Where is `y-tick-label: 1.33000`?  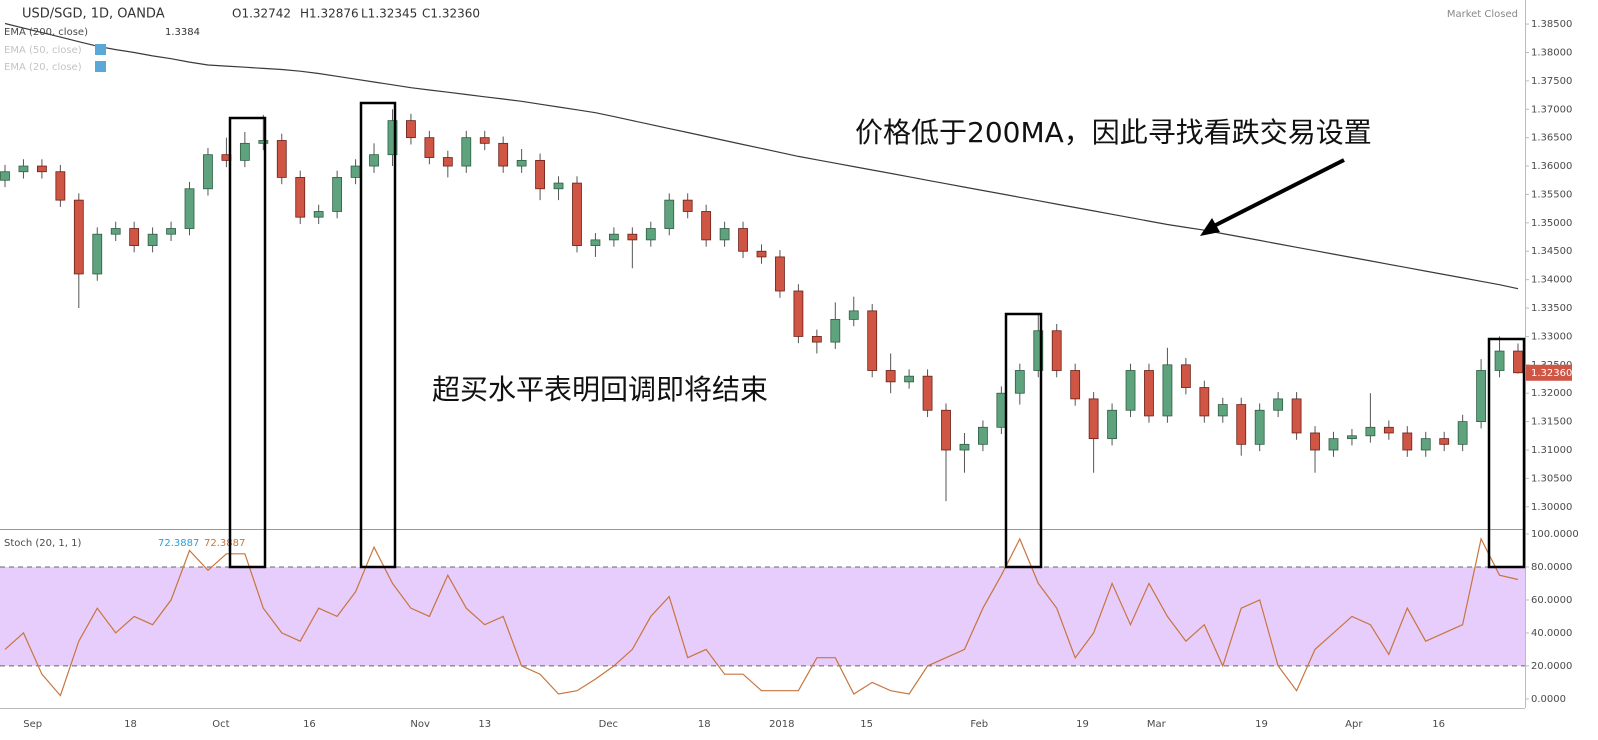 y-tick-label: 1.33000 is located at coordinates (1551, 336).